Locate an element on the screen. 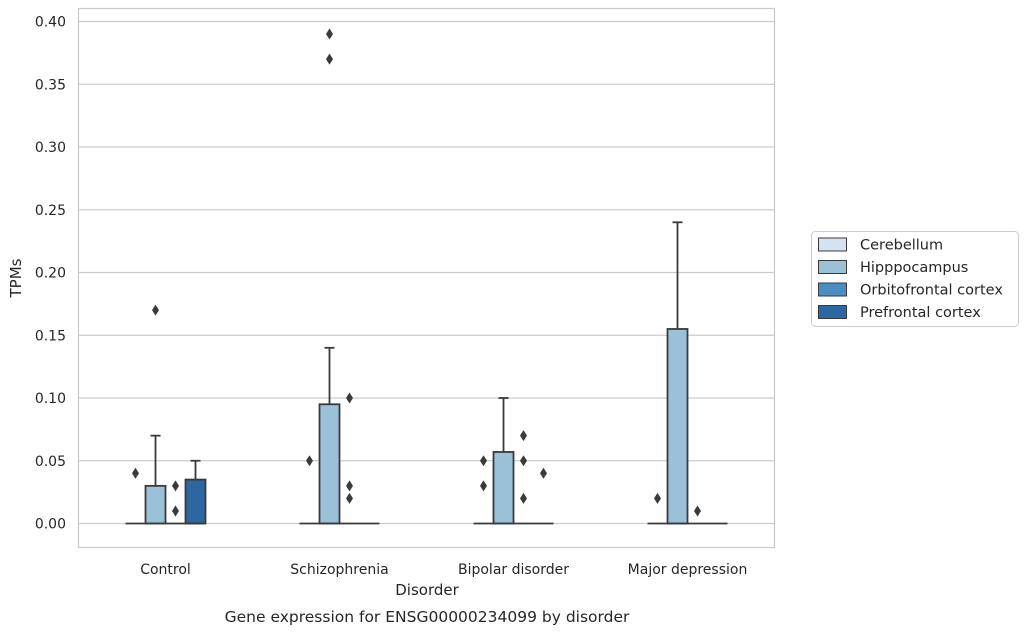 The height and width of the screenshot is (634, 1028). y-tick-label: 0.35 is located at coordinates (50, 85).